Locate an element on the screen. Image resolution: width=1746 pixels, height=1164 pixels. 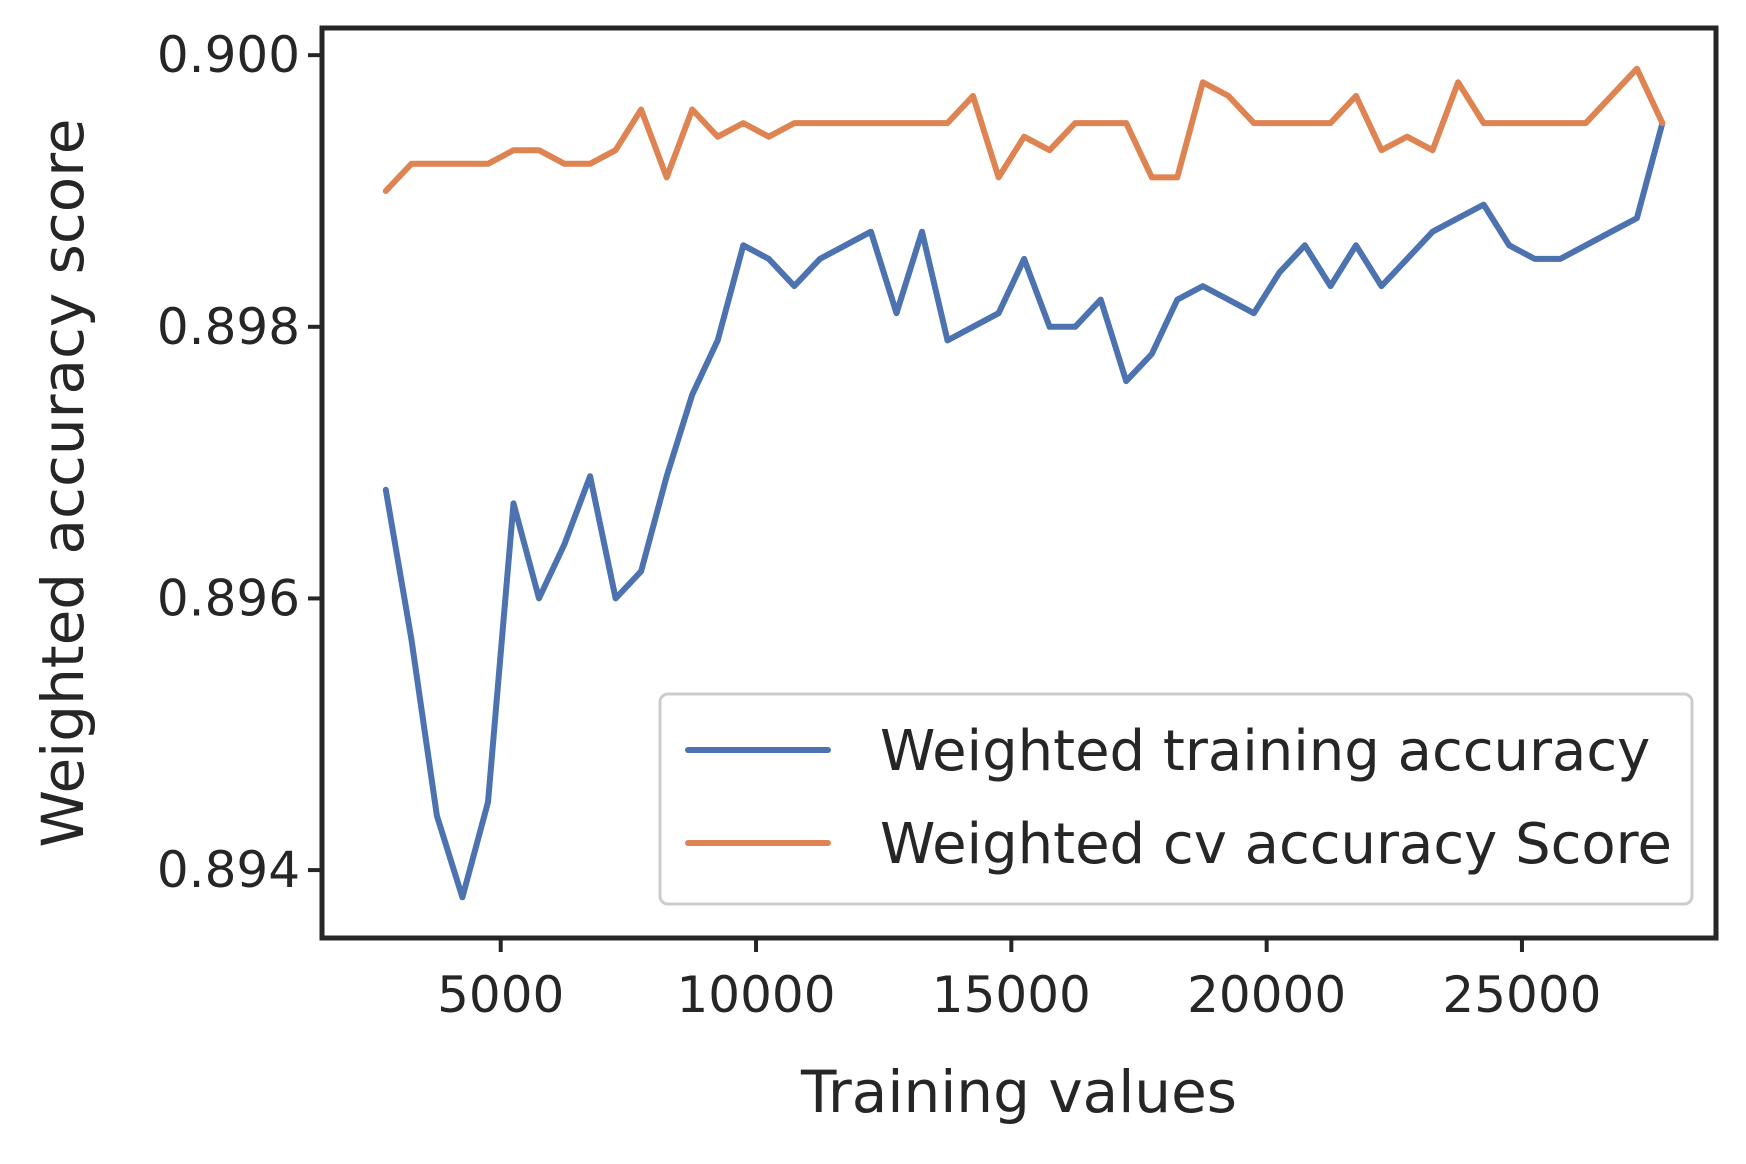
legend-label-training: Weighted training accuracy is located at coordinates (1265, 751).